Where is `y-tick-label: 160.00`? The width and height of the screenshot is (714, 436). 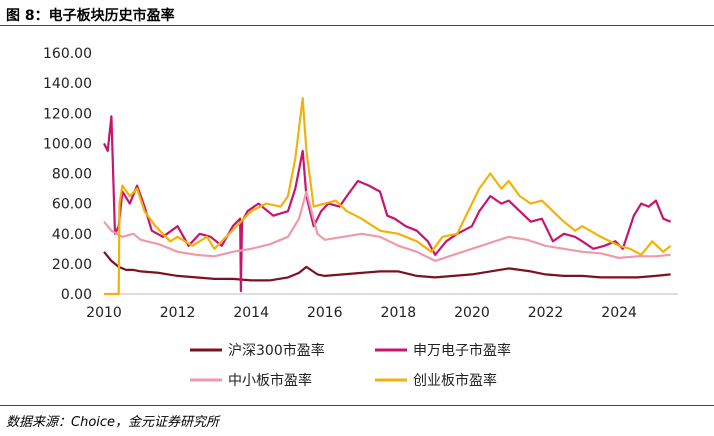 y-tick-label: 160.00 is located at coordinates (67, 54).